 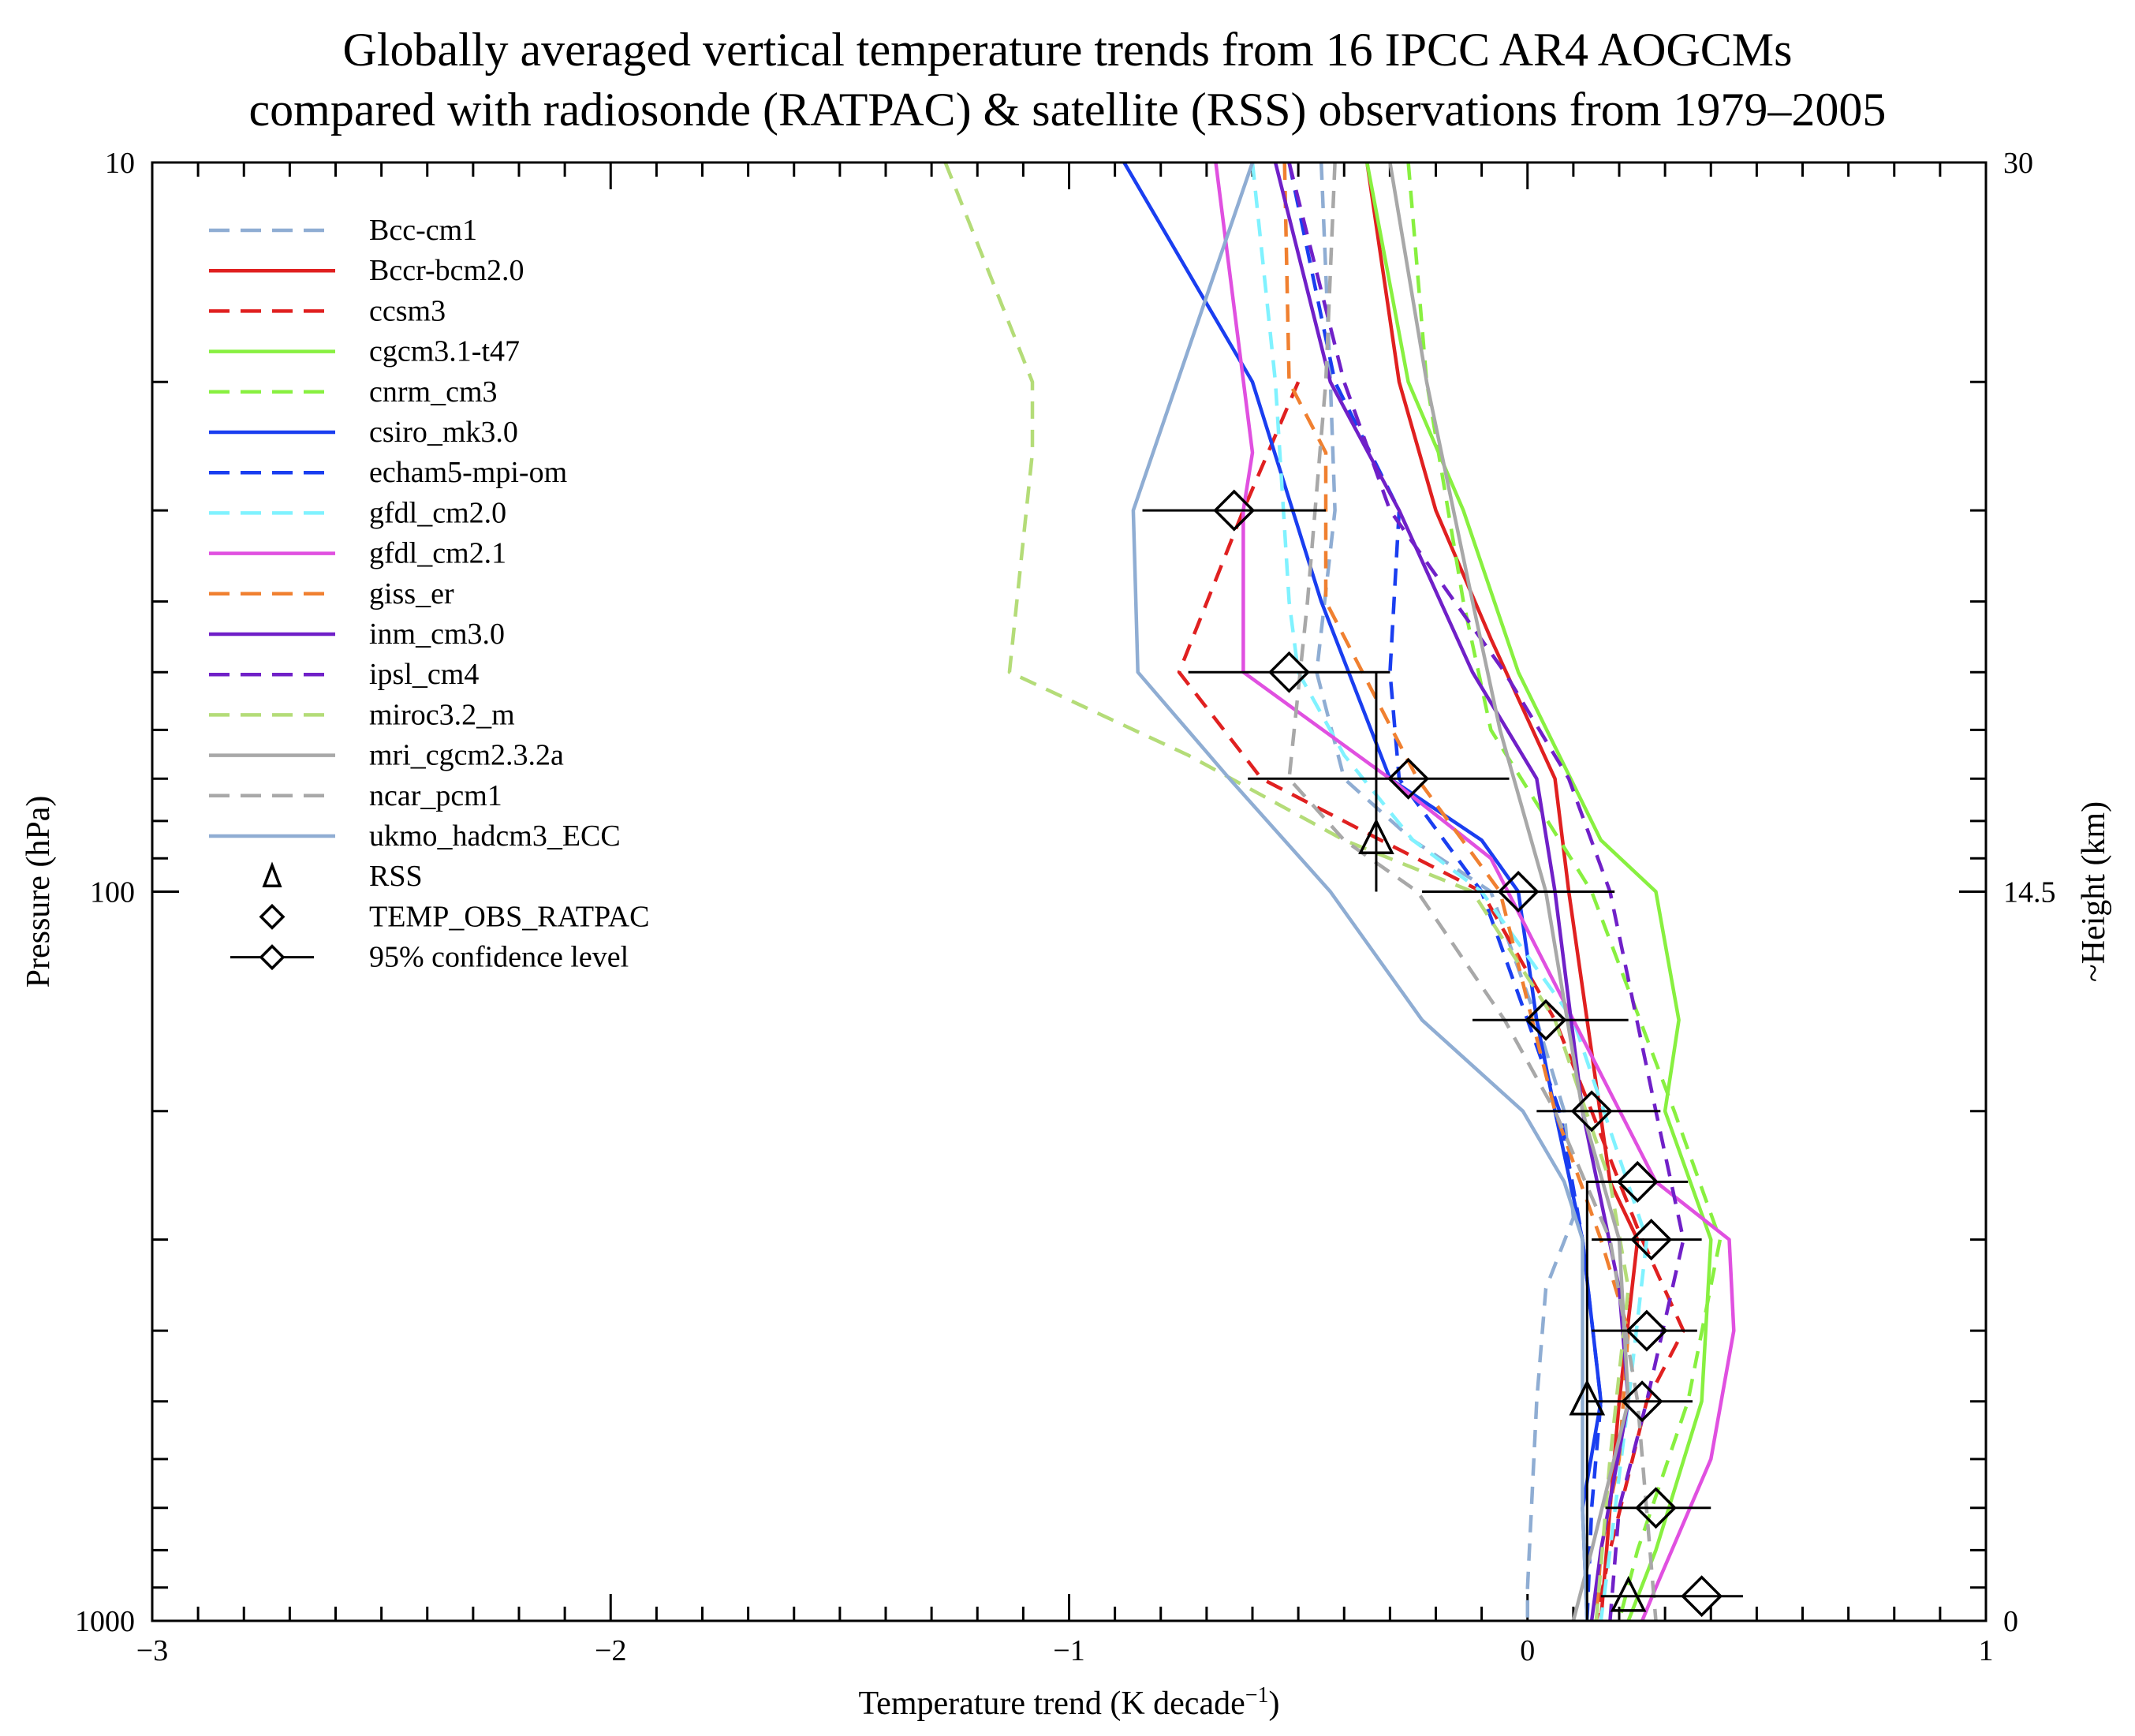 What do you see at coordinates (272, 957) in the screenshot?
I see `legend-ci-diamond` at bounding box center [272, 957].